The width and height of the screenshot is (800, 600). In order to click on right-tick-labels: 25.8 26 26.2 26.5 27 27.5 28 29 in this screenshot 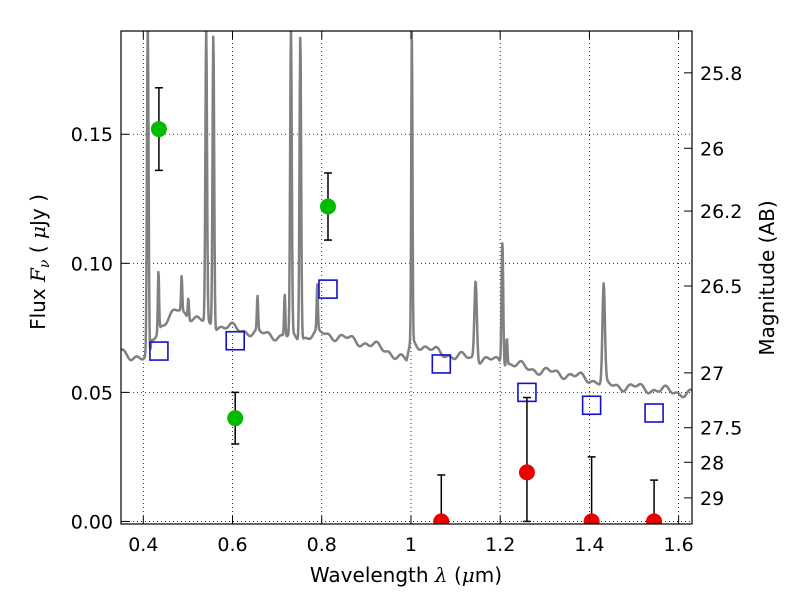, I will do `click(721, 286)`.